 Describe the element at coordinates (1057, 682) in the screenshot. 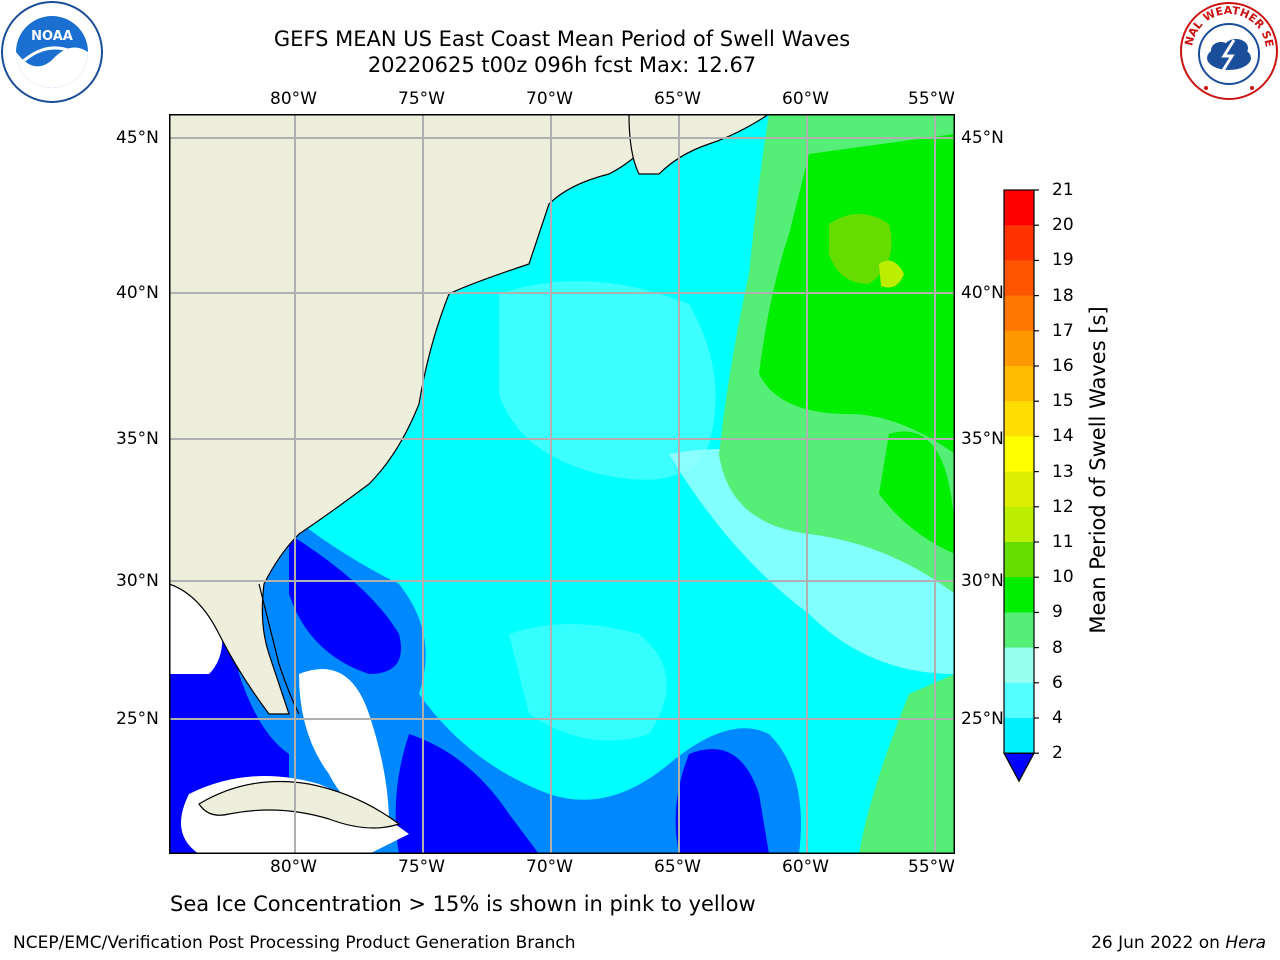

I see `colorbar-tick-label: 6` at that location.